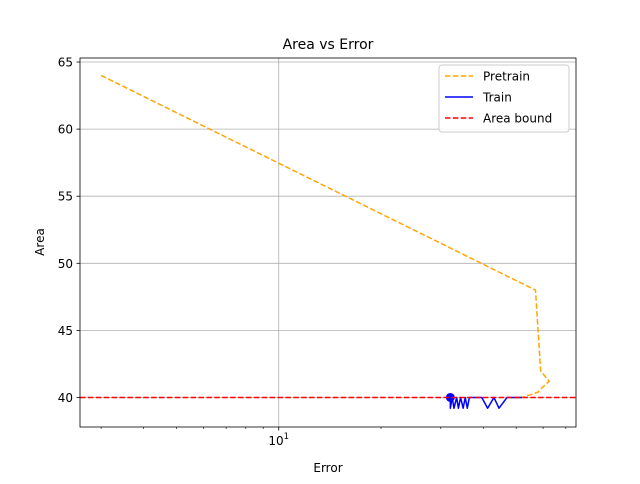  Describe the element at coordinates (65, 331) in the screenshot. I see `y-tick-label-45: 45` at that location.